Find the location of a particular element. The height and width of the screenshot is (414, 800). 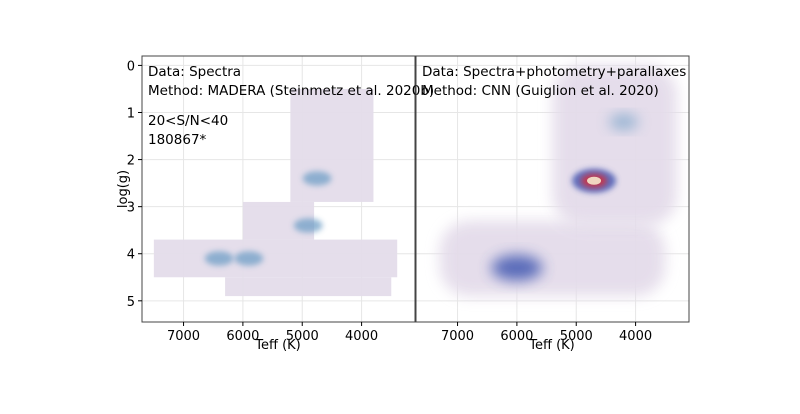

right-xtick-label-5000: 5000 is located at coordinates (576, 336).